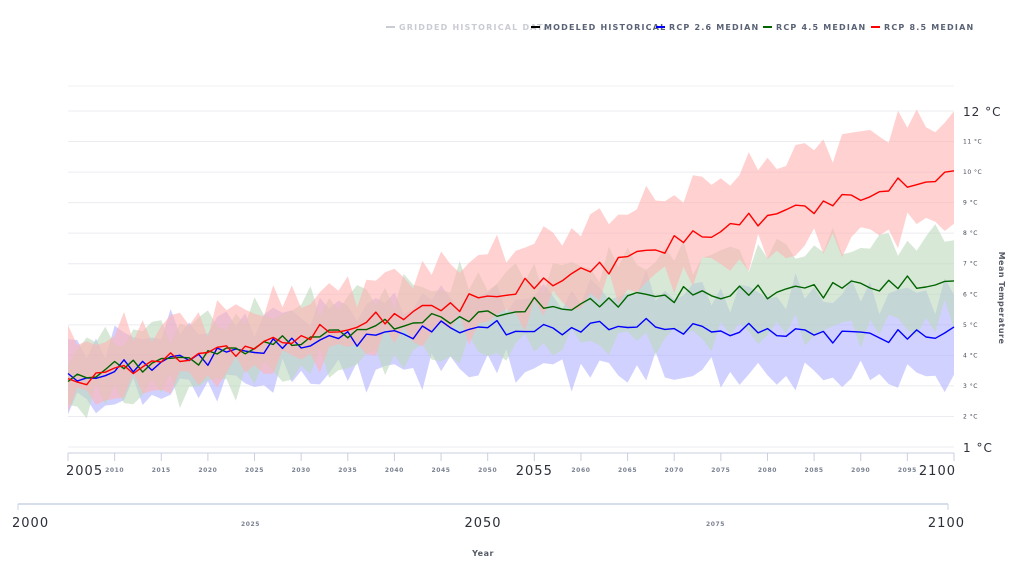  I want to click on y-tick-label: 6 °C, so click(970, 294).